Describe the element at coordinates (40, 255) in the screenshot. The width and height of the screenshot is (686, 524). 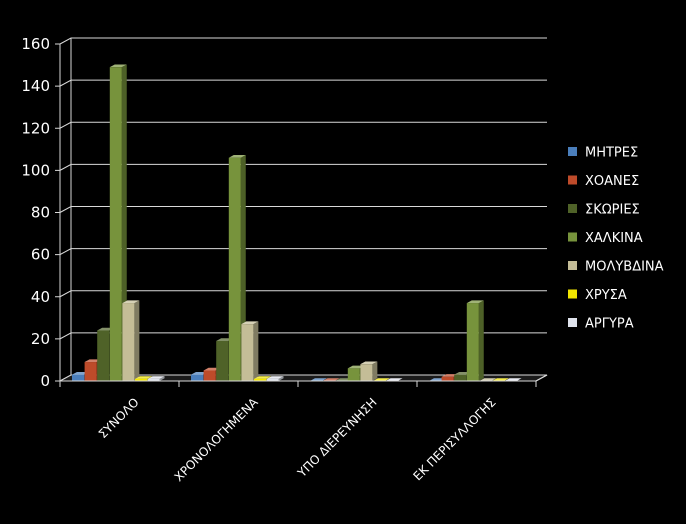
I see `y-tick-label: 60` at that location.